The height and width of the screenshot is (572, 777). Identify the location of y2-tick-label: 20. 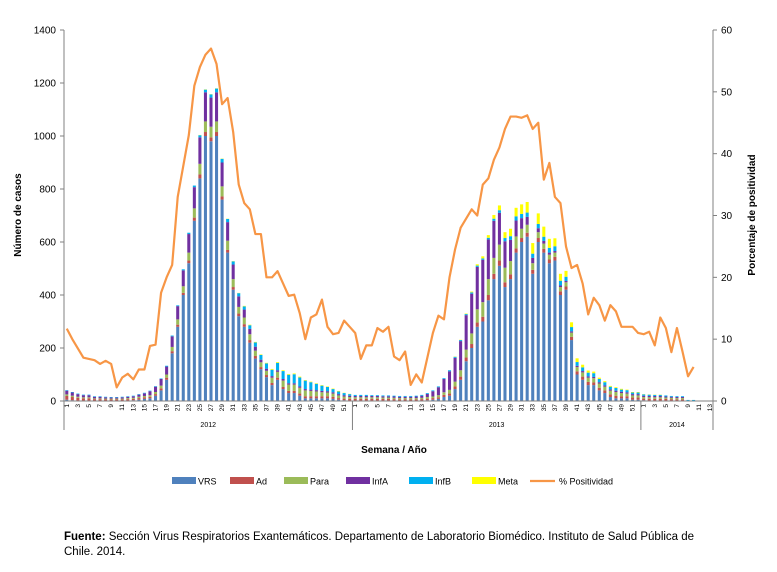
(727, 278).